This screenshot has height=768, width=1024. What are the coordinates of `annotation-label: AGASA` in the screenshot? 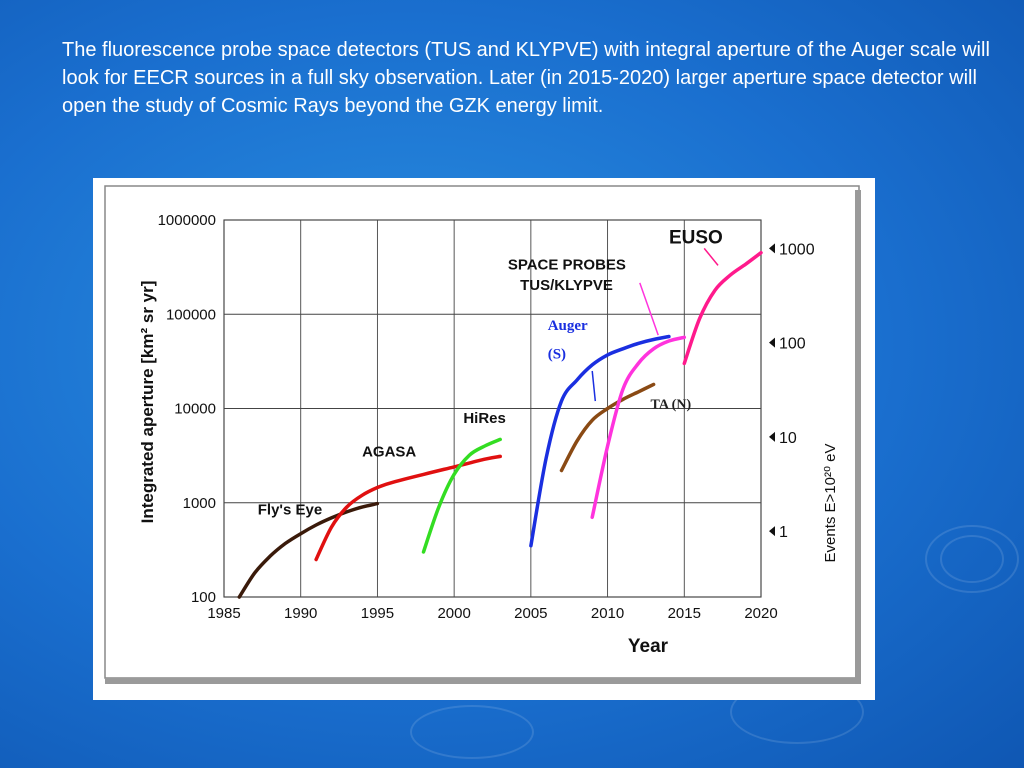 It's located at (389, 451).